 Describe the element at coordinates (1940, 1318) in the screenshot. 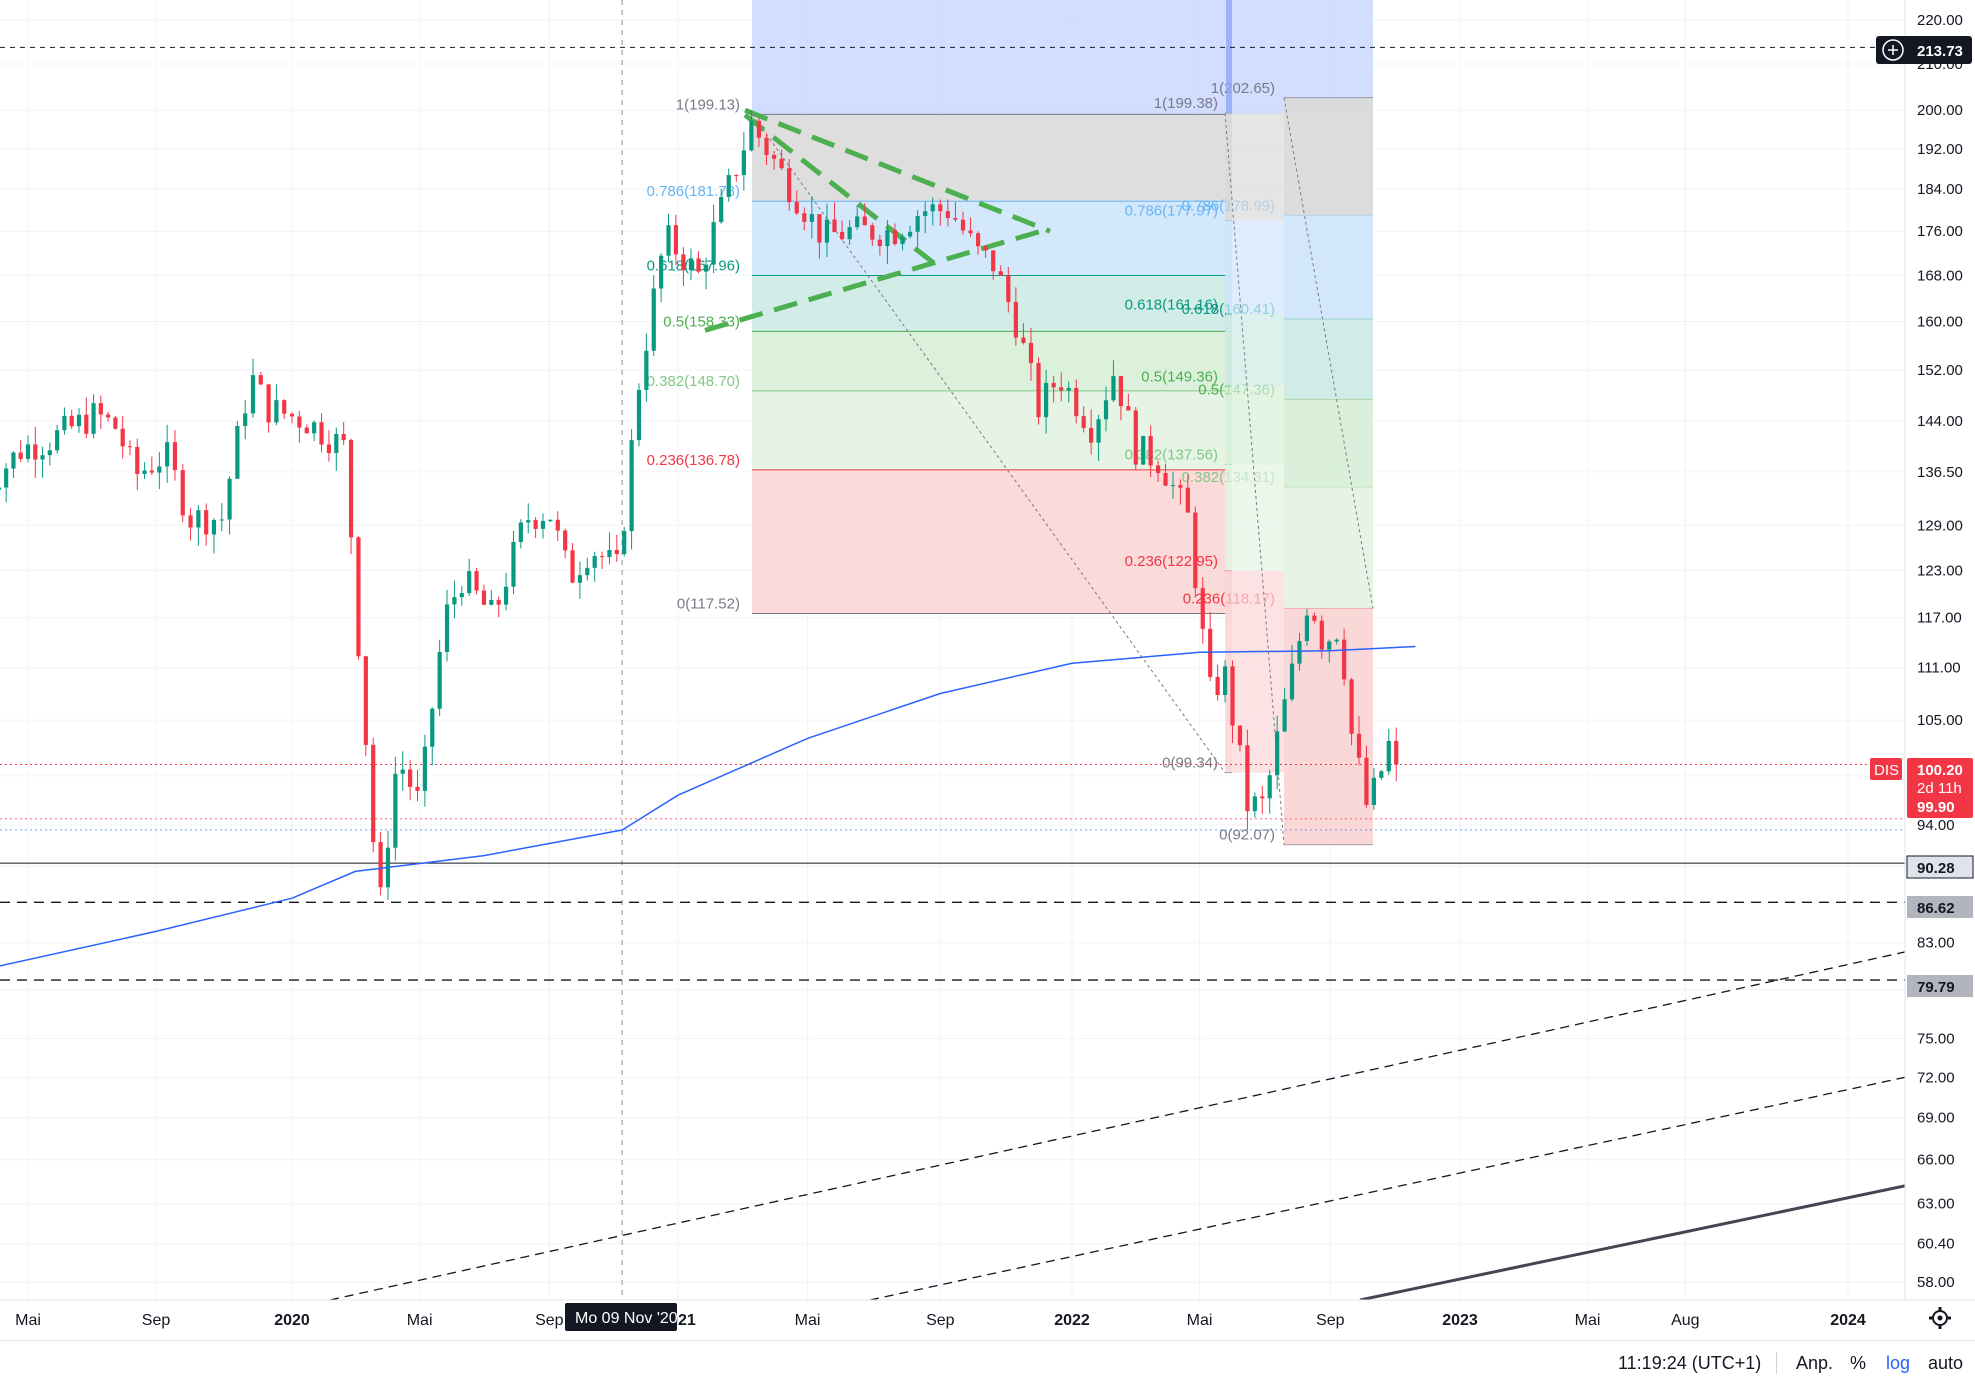

I see `settings-gear-icon` at that location.